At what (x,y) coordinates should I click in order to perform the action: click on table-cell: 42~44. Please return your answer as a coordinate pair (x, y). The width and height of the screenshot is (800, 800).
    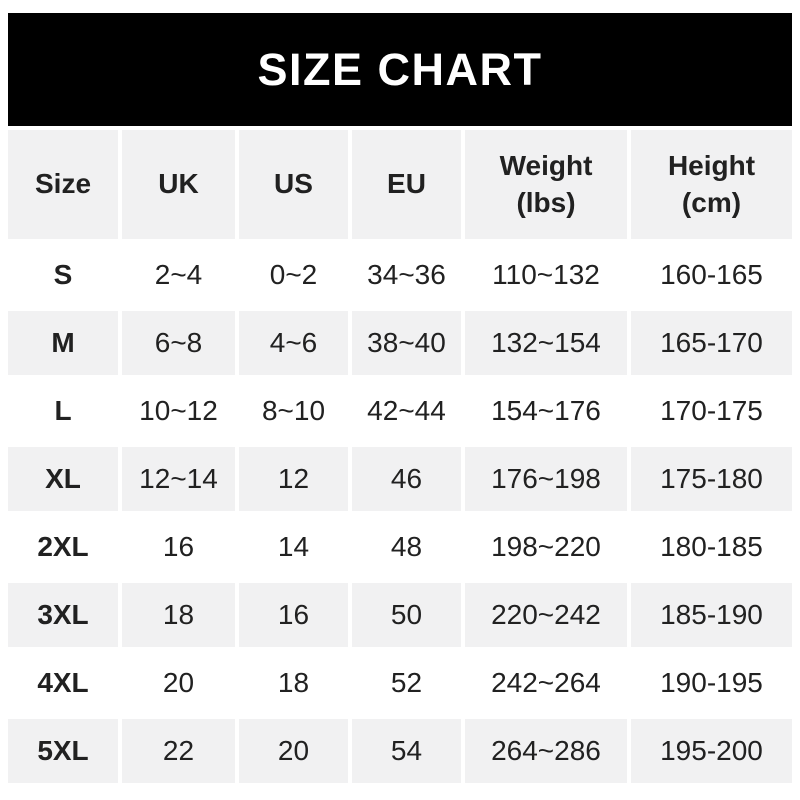
    Looking at the image, I should click on (406, 411).